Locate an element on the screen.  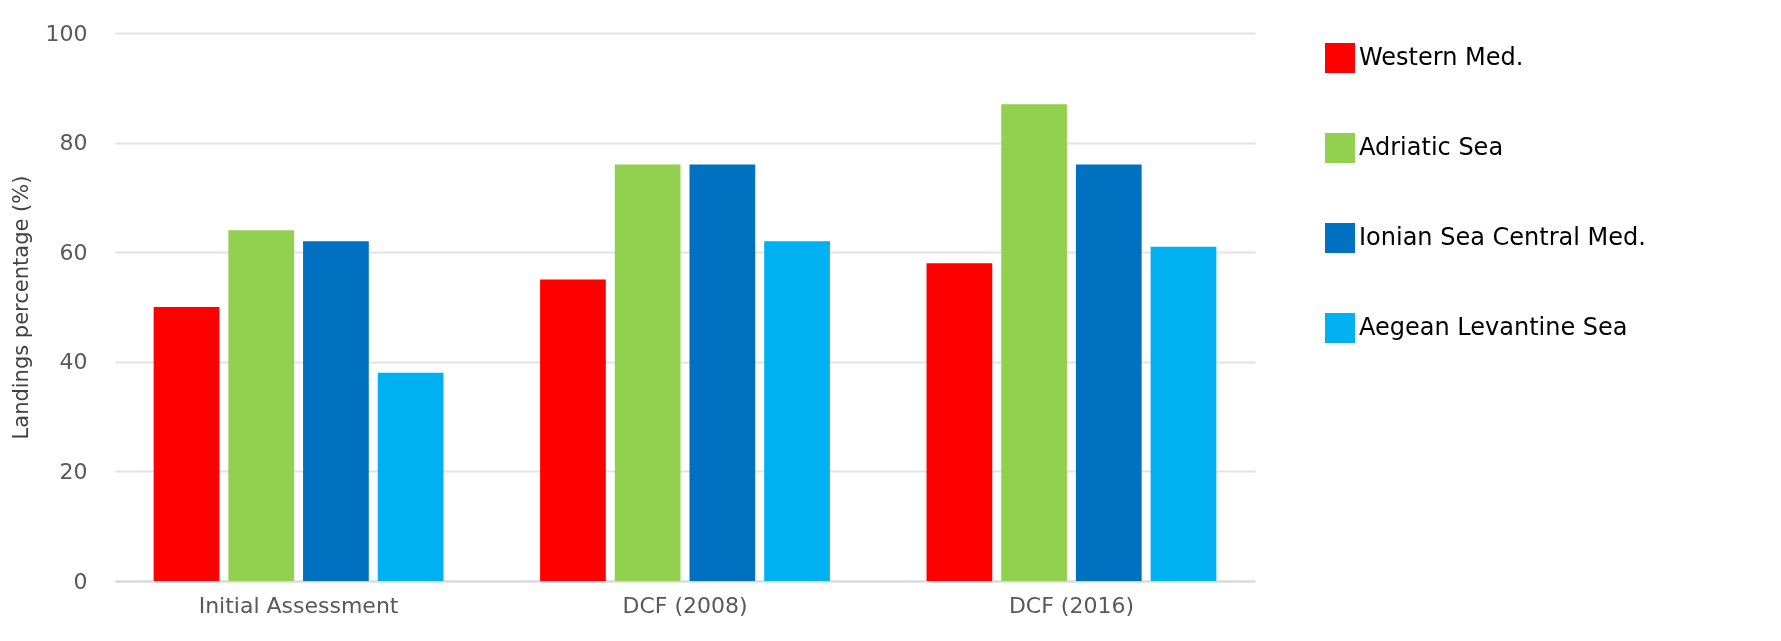
legend-label: Aegean Levantine Sea is located at coordinates (1493, 327).